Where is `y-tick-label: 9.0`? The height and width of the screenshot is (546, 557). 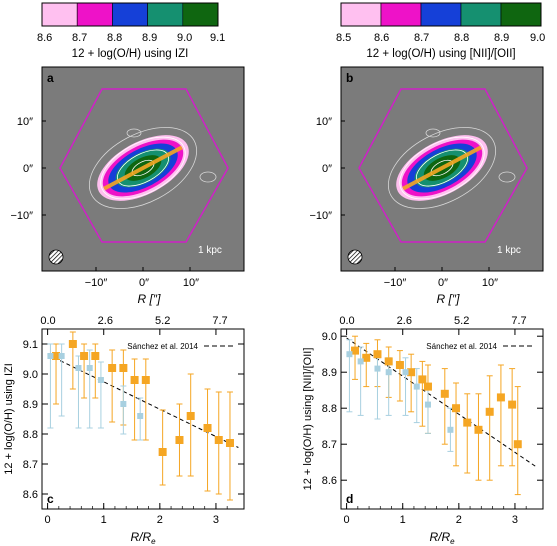 y-tick-label: 9.0 is located at coordinates (329, 337).